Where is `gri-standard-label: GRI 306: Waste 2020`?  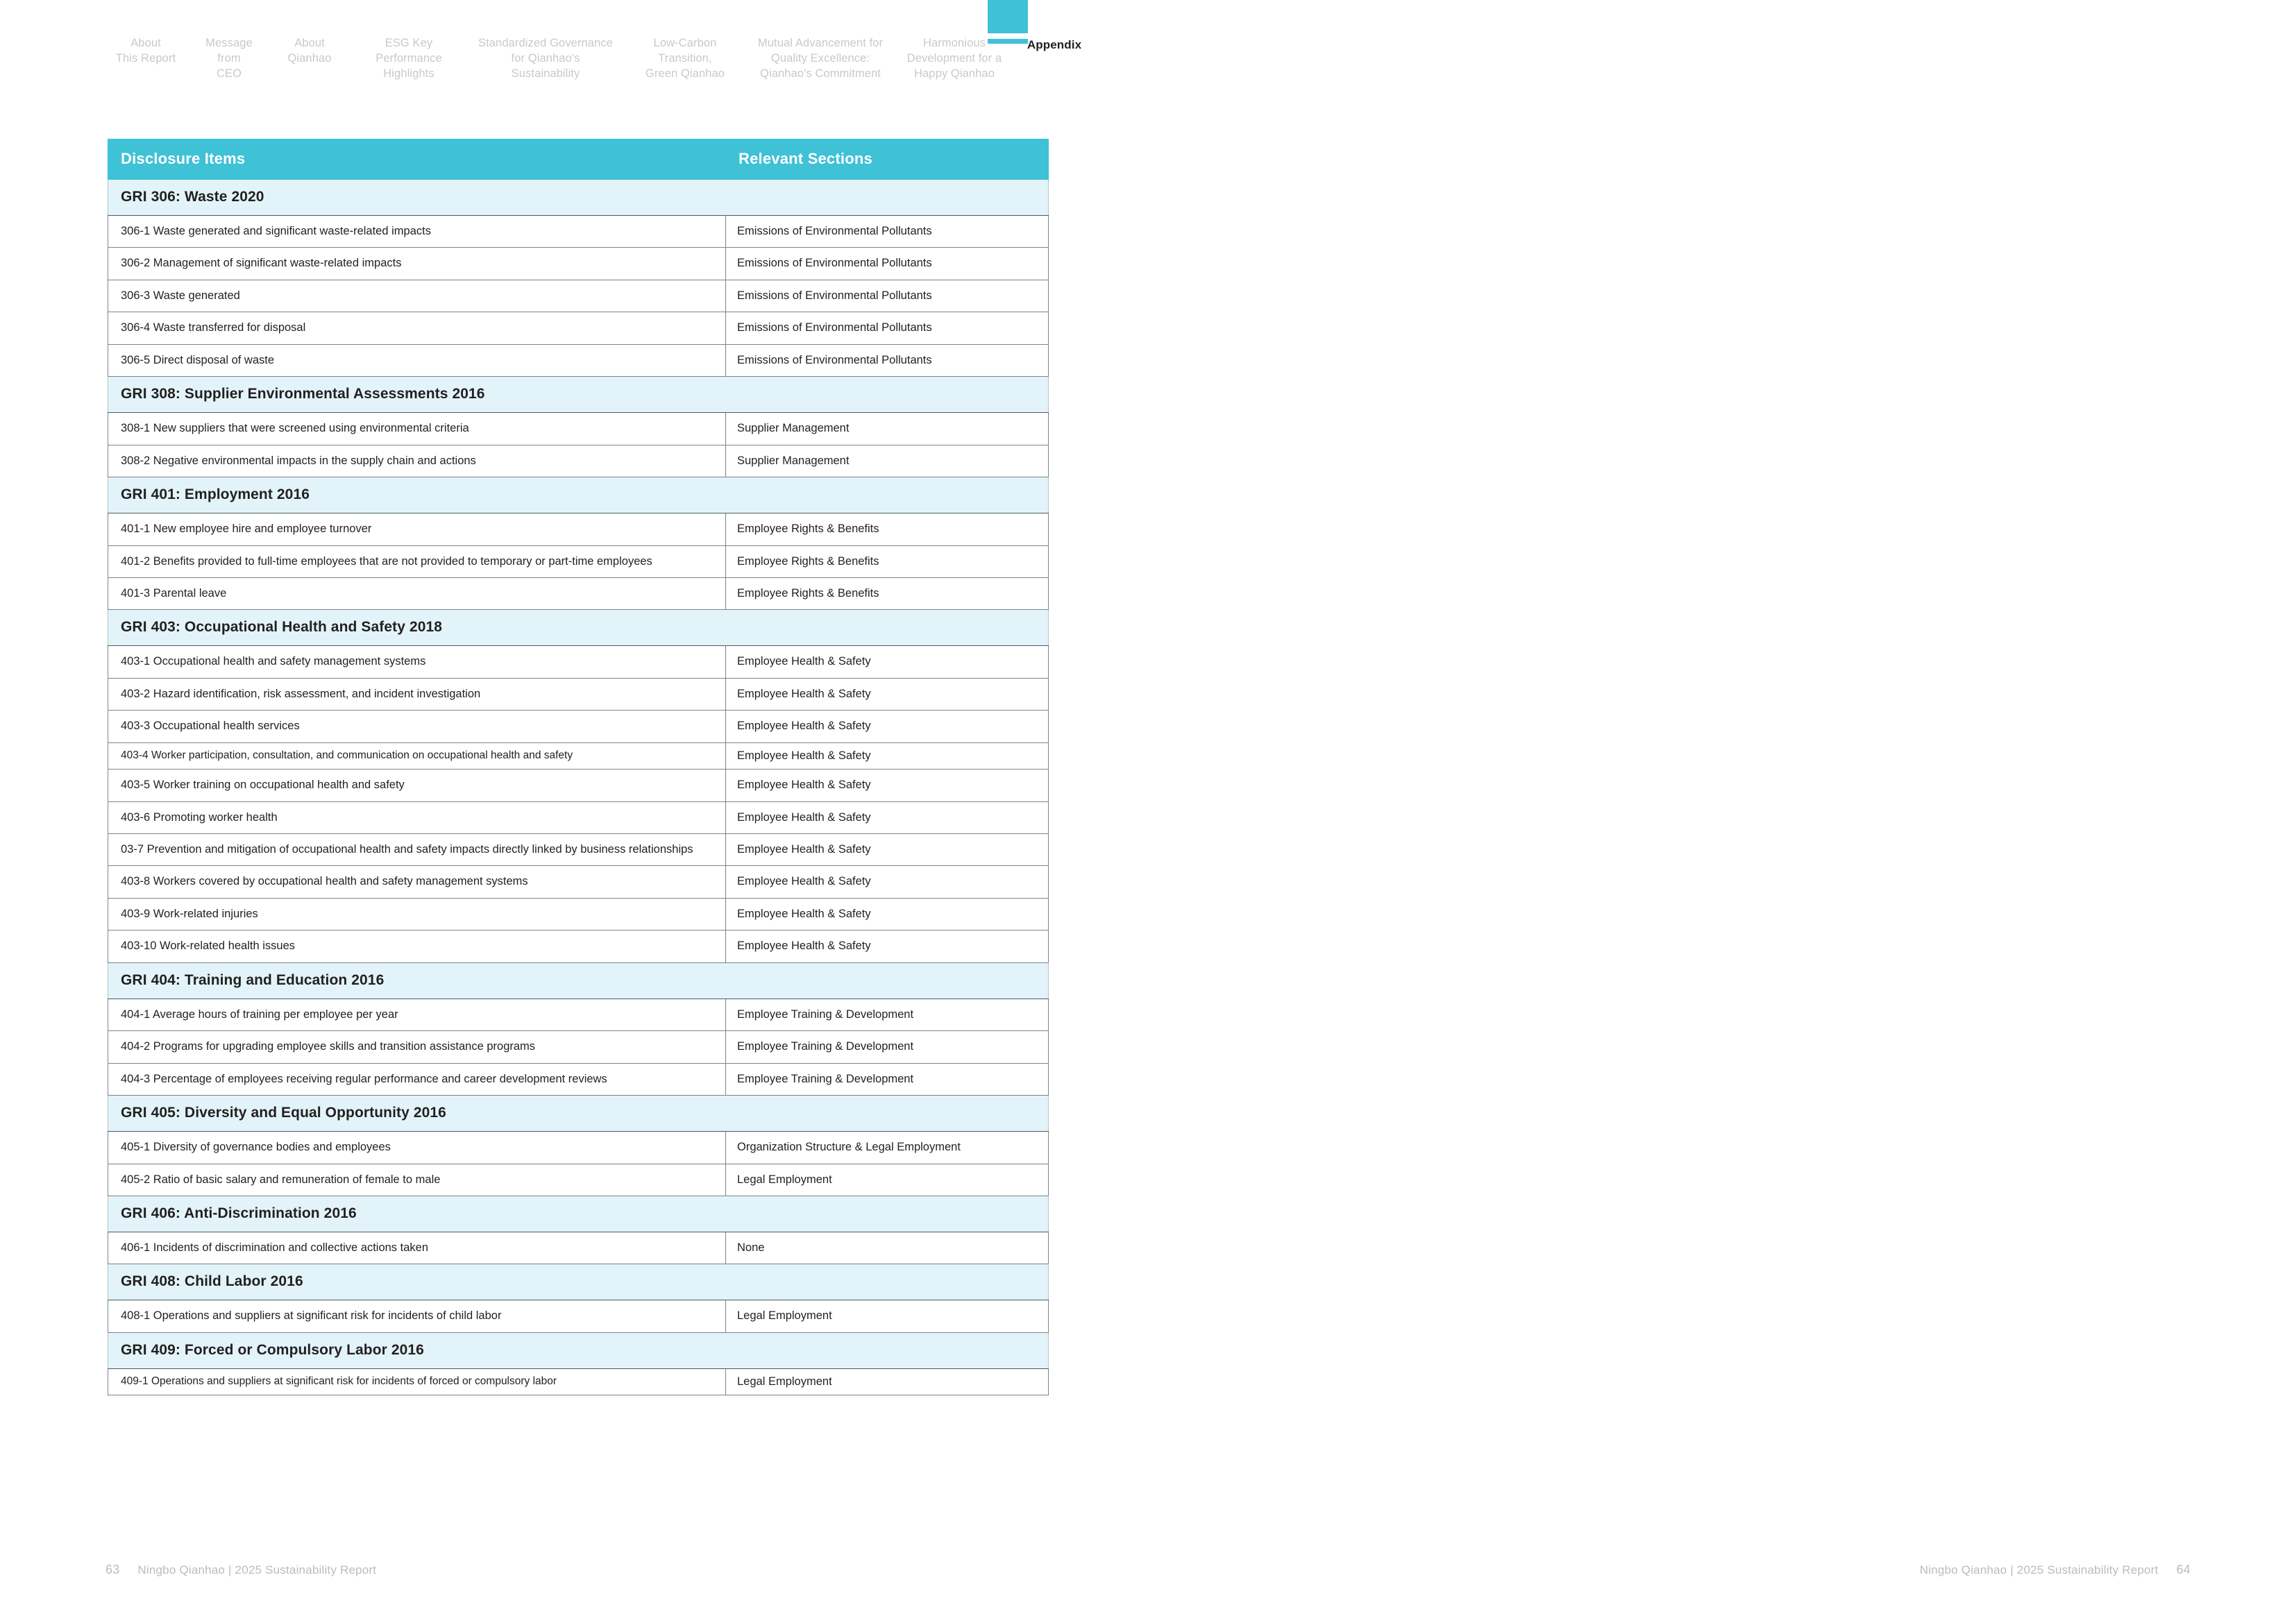 gri-standard-label: GRI 306: Waste 2020 is located at coordinates (579, 197).